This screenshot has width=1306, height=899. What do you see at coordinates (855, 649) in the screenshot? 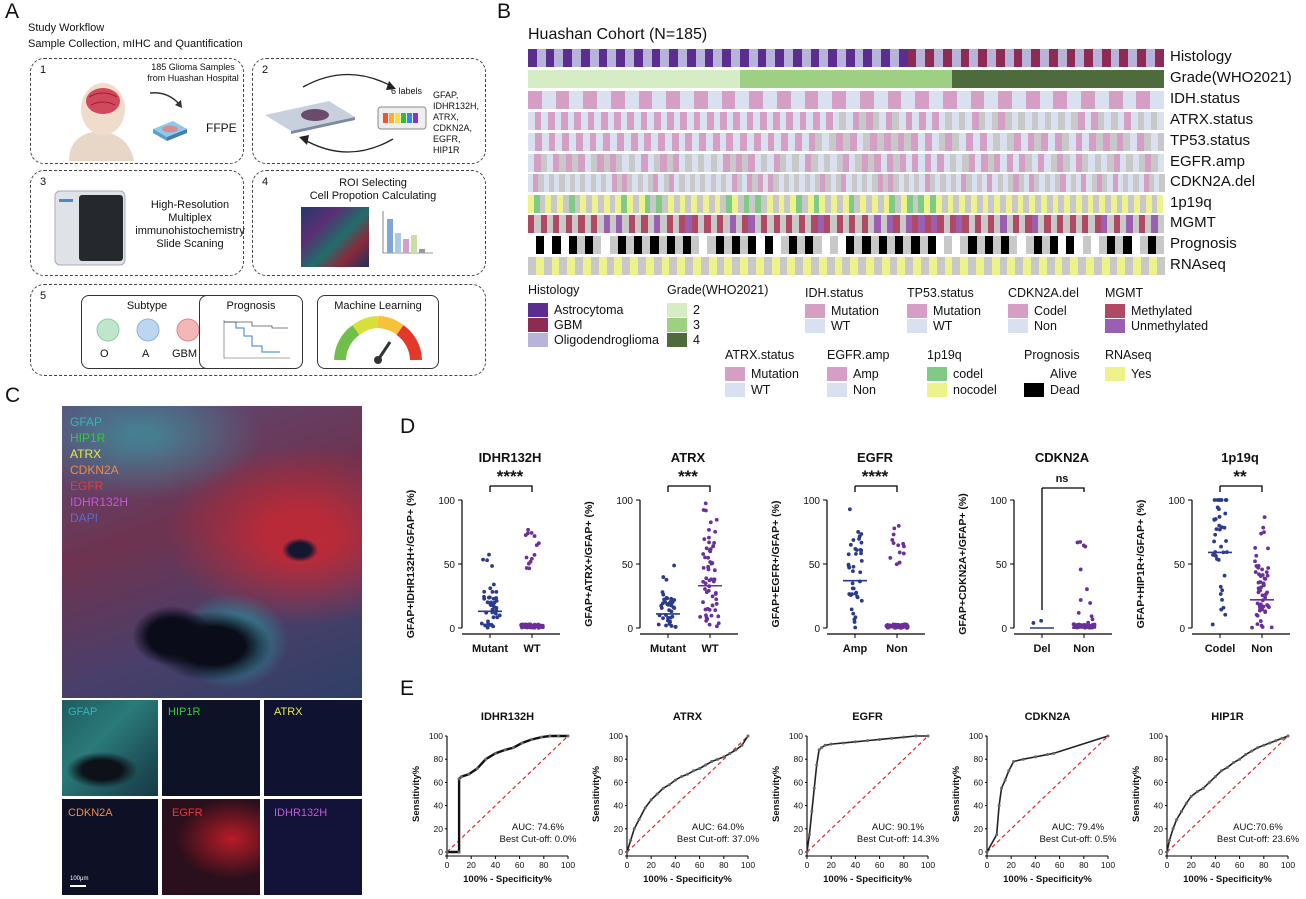
I see `x-tick-label: Amp` at bounding box center [855, 649].